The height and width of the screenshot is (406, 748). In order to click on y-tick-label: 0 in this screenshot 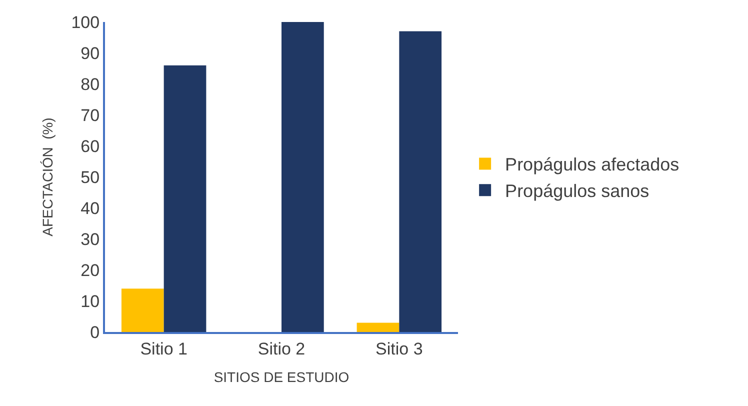, I will do `click(95, 332)`.